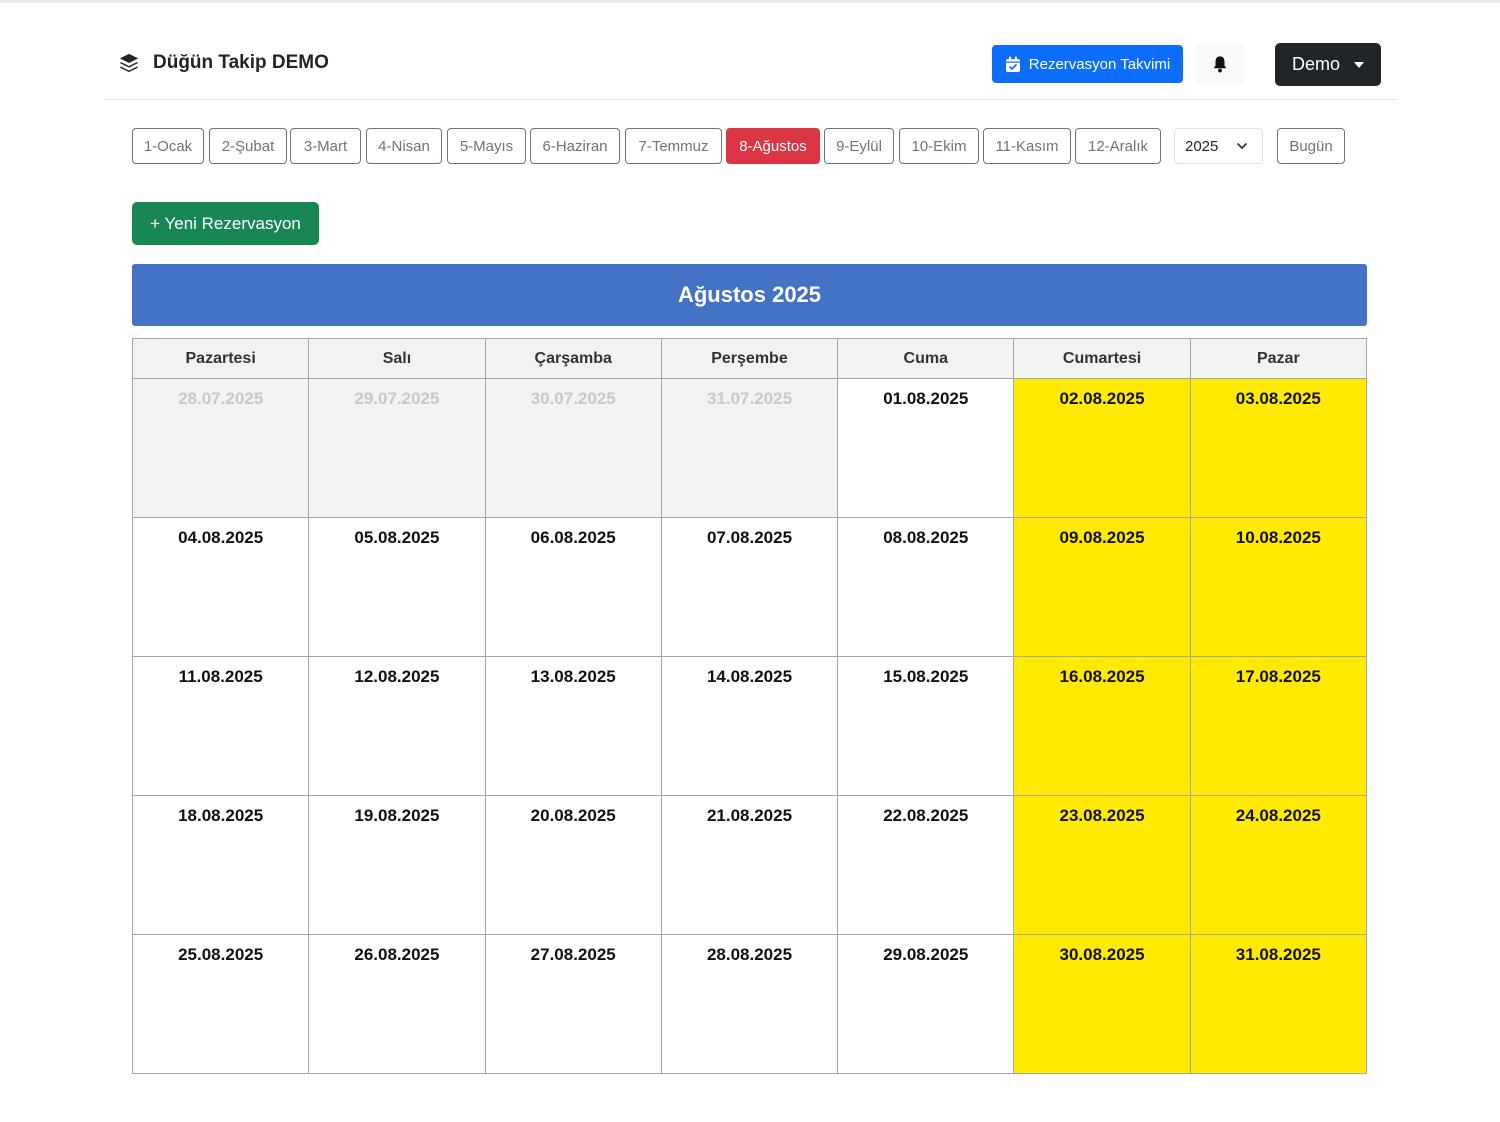  What do you see at coordinates (397, 1004) in the screenshot?
I see `calendar-day-cell: 26.08.2025` at bounding box center [397, 1004].